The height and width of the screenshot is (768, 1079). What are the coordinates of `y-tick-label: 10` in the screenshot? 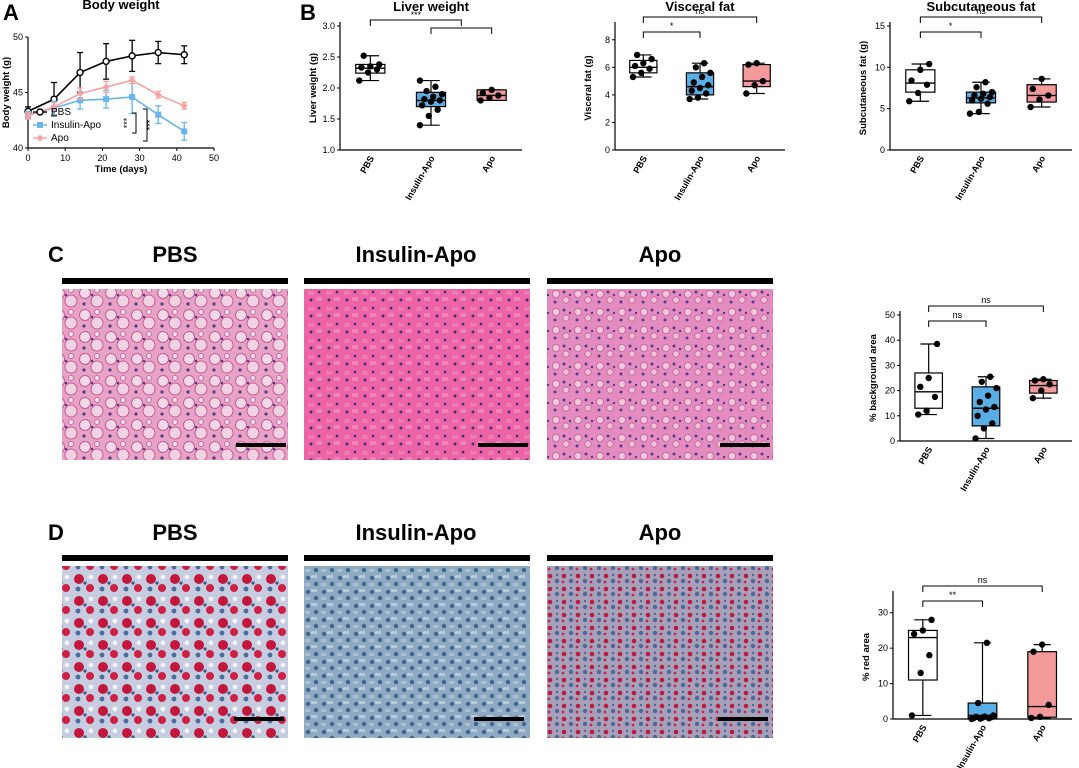 It's located at (890, 416).